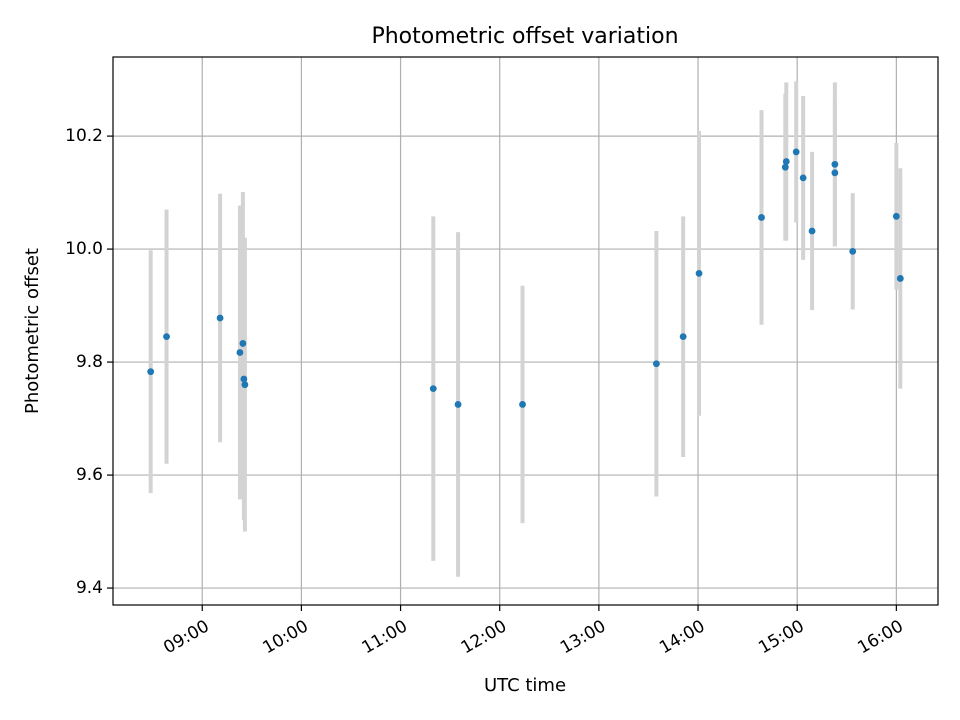 This screenshot has width=960, height=720. Describe the element at coordinates (524, 36) in the screenshot. I see `chart-title: Photometric offset variation` at that location.